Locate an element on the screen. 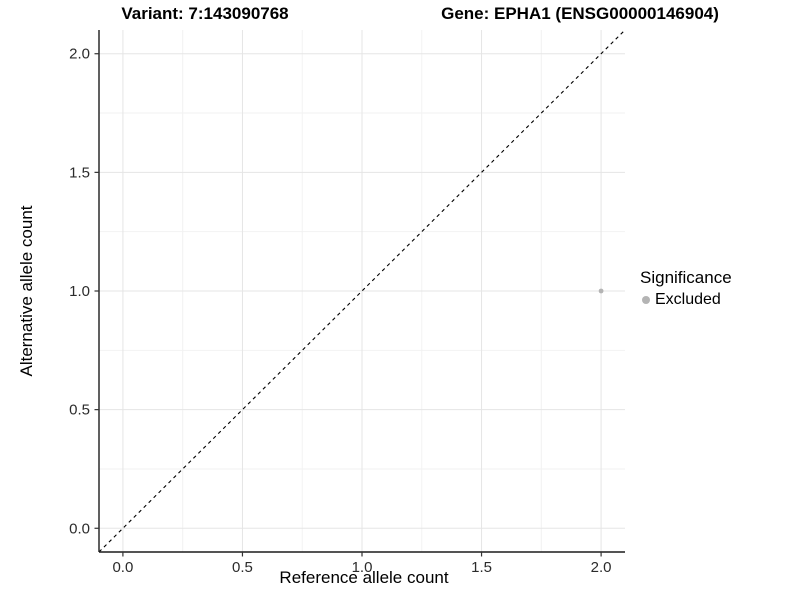 The image size is (800, 600). plot-title-gene: Gene: EPHA1 (ENSG00000146904) is located at coordinates (580, 13).